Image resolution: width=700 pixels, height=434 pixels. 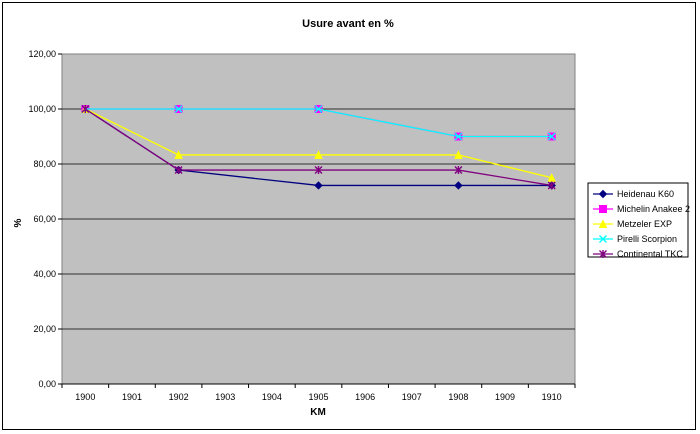 I want to click on legend-label: Metzeler EXP, so click(x=644, y=224).